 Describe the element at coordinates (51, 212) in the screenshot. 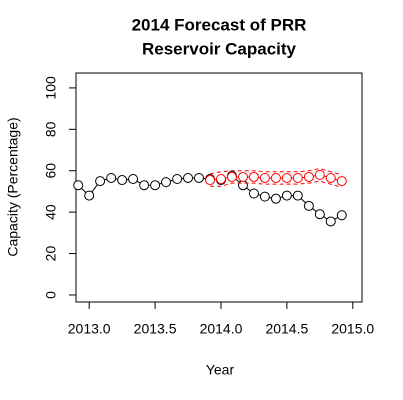

I see `y-tick-label: 40` at that location.